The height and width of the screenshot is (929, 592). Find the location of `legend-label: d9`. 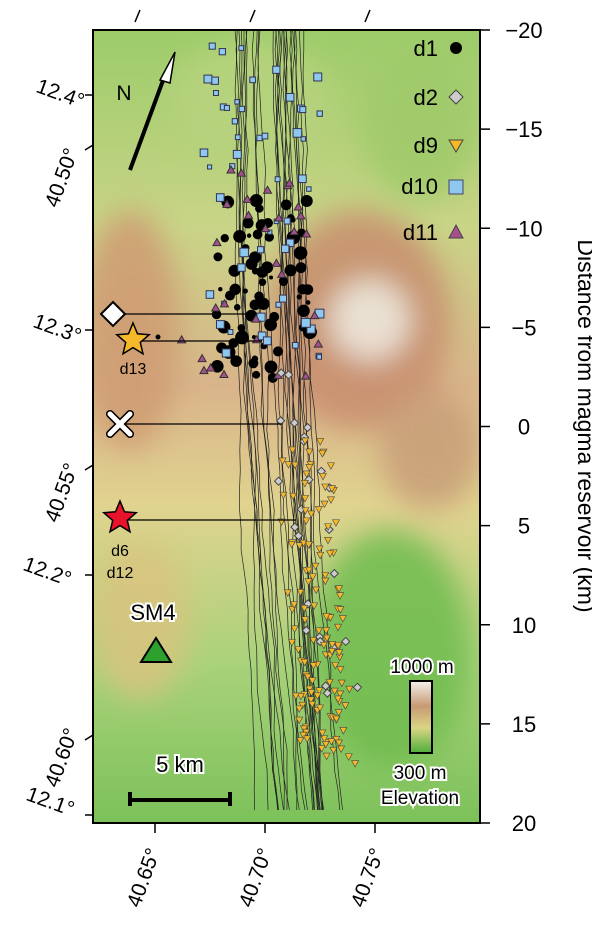

legend-label: d9 is located at coordinates (426, 145).